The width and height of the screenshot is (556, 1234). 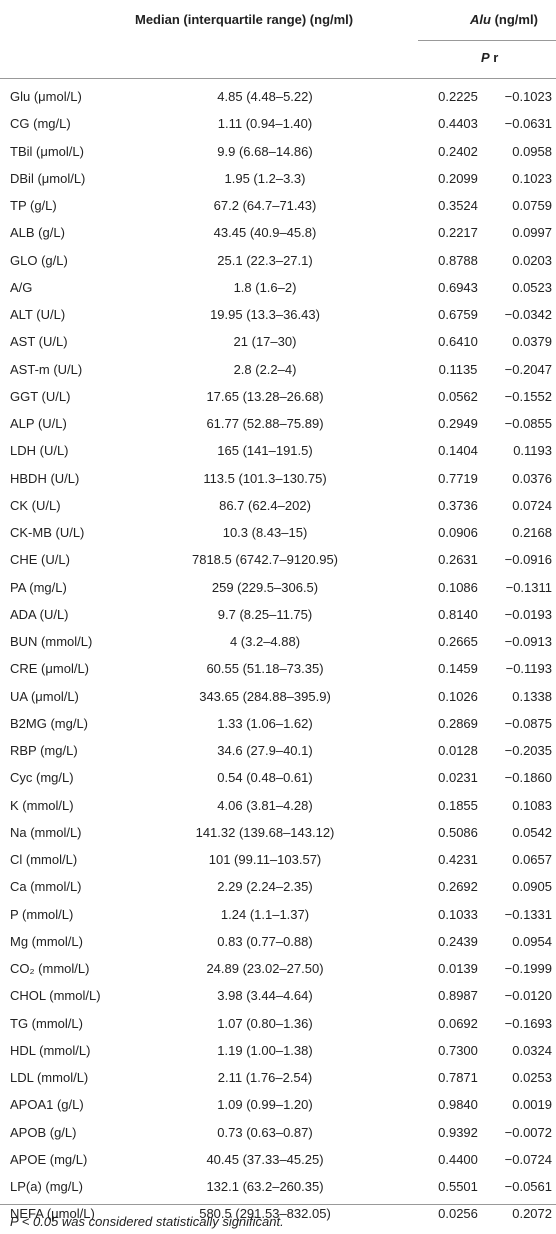 I want to click on row-label: Cyc (mg/L), so click(x=42, y=778).